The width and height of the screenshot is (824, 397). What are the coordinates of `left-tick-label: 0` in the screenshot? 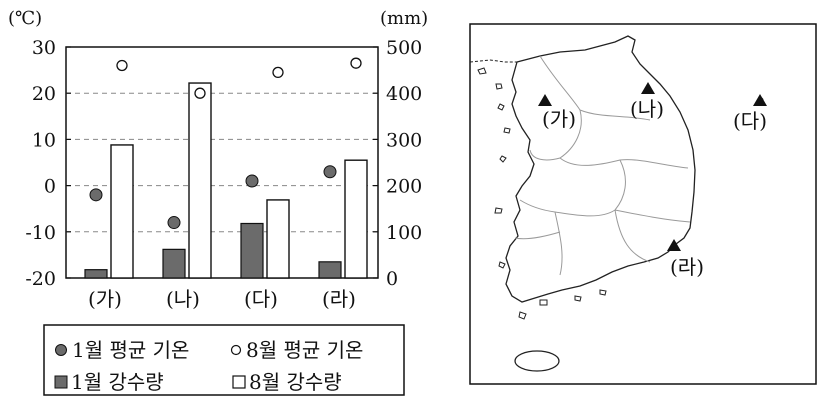 It's located at (50, 187).